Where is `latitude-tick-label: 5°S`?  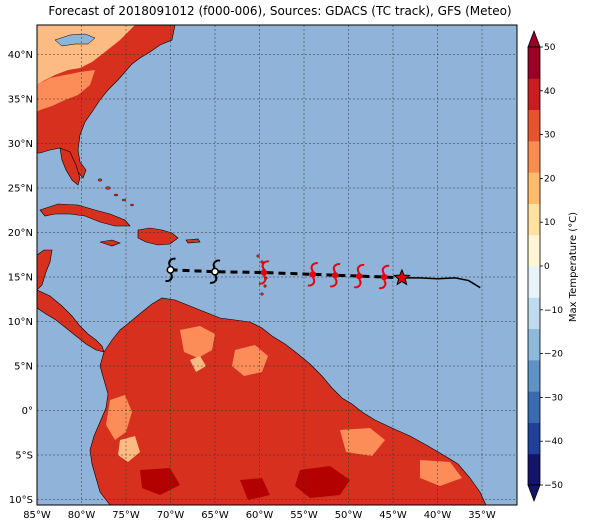 latitude-tick-label: 5°S is located at coordinates (24, 456).